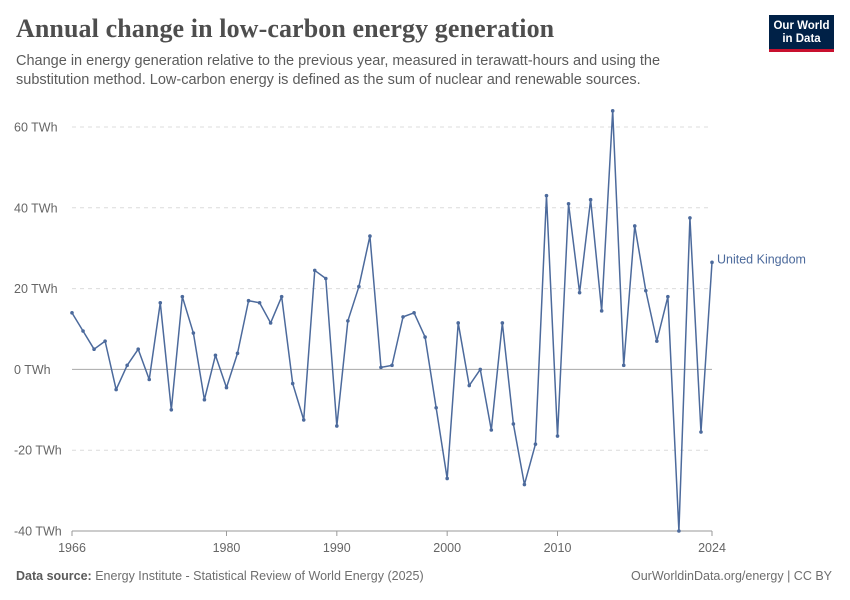  Describe the element at coordinates (801, 39) in the screenshot. I see `logo-line-2: in Data` at that location.